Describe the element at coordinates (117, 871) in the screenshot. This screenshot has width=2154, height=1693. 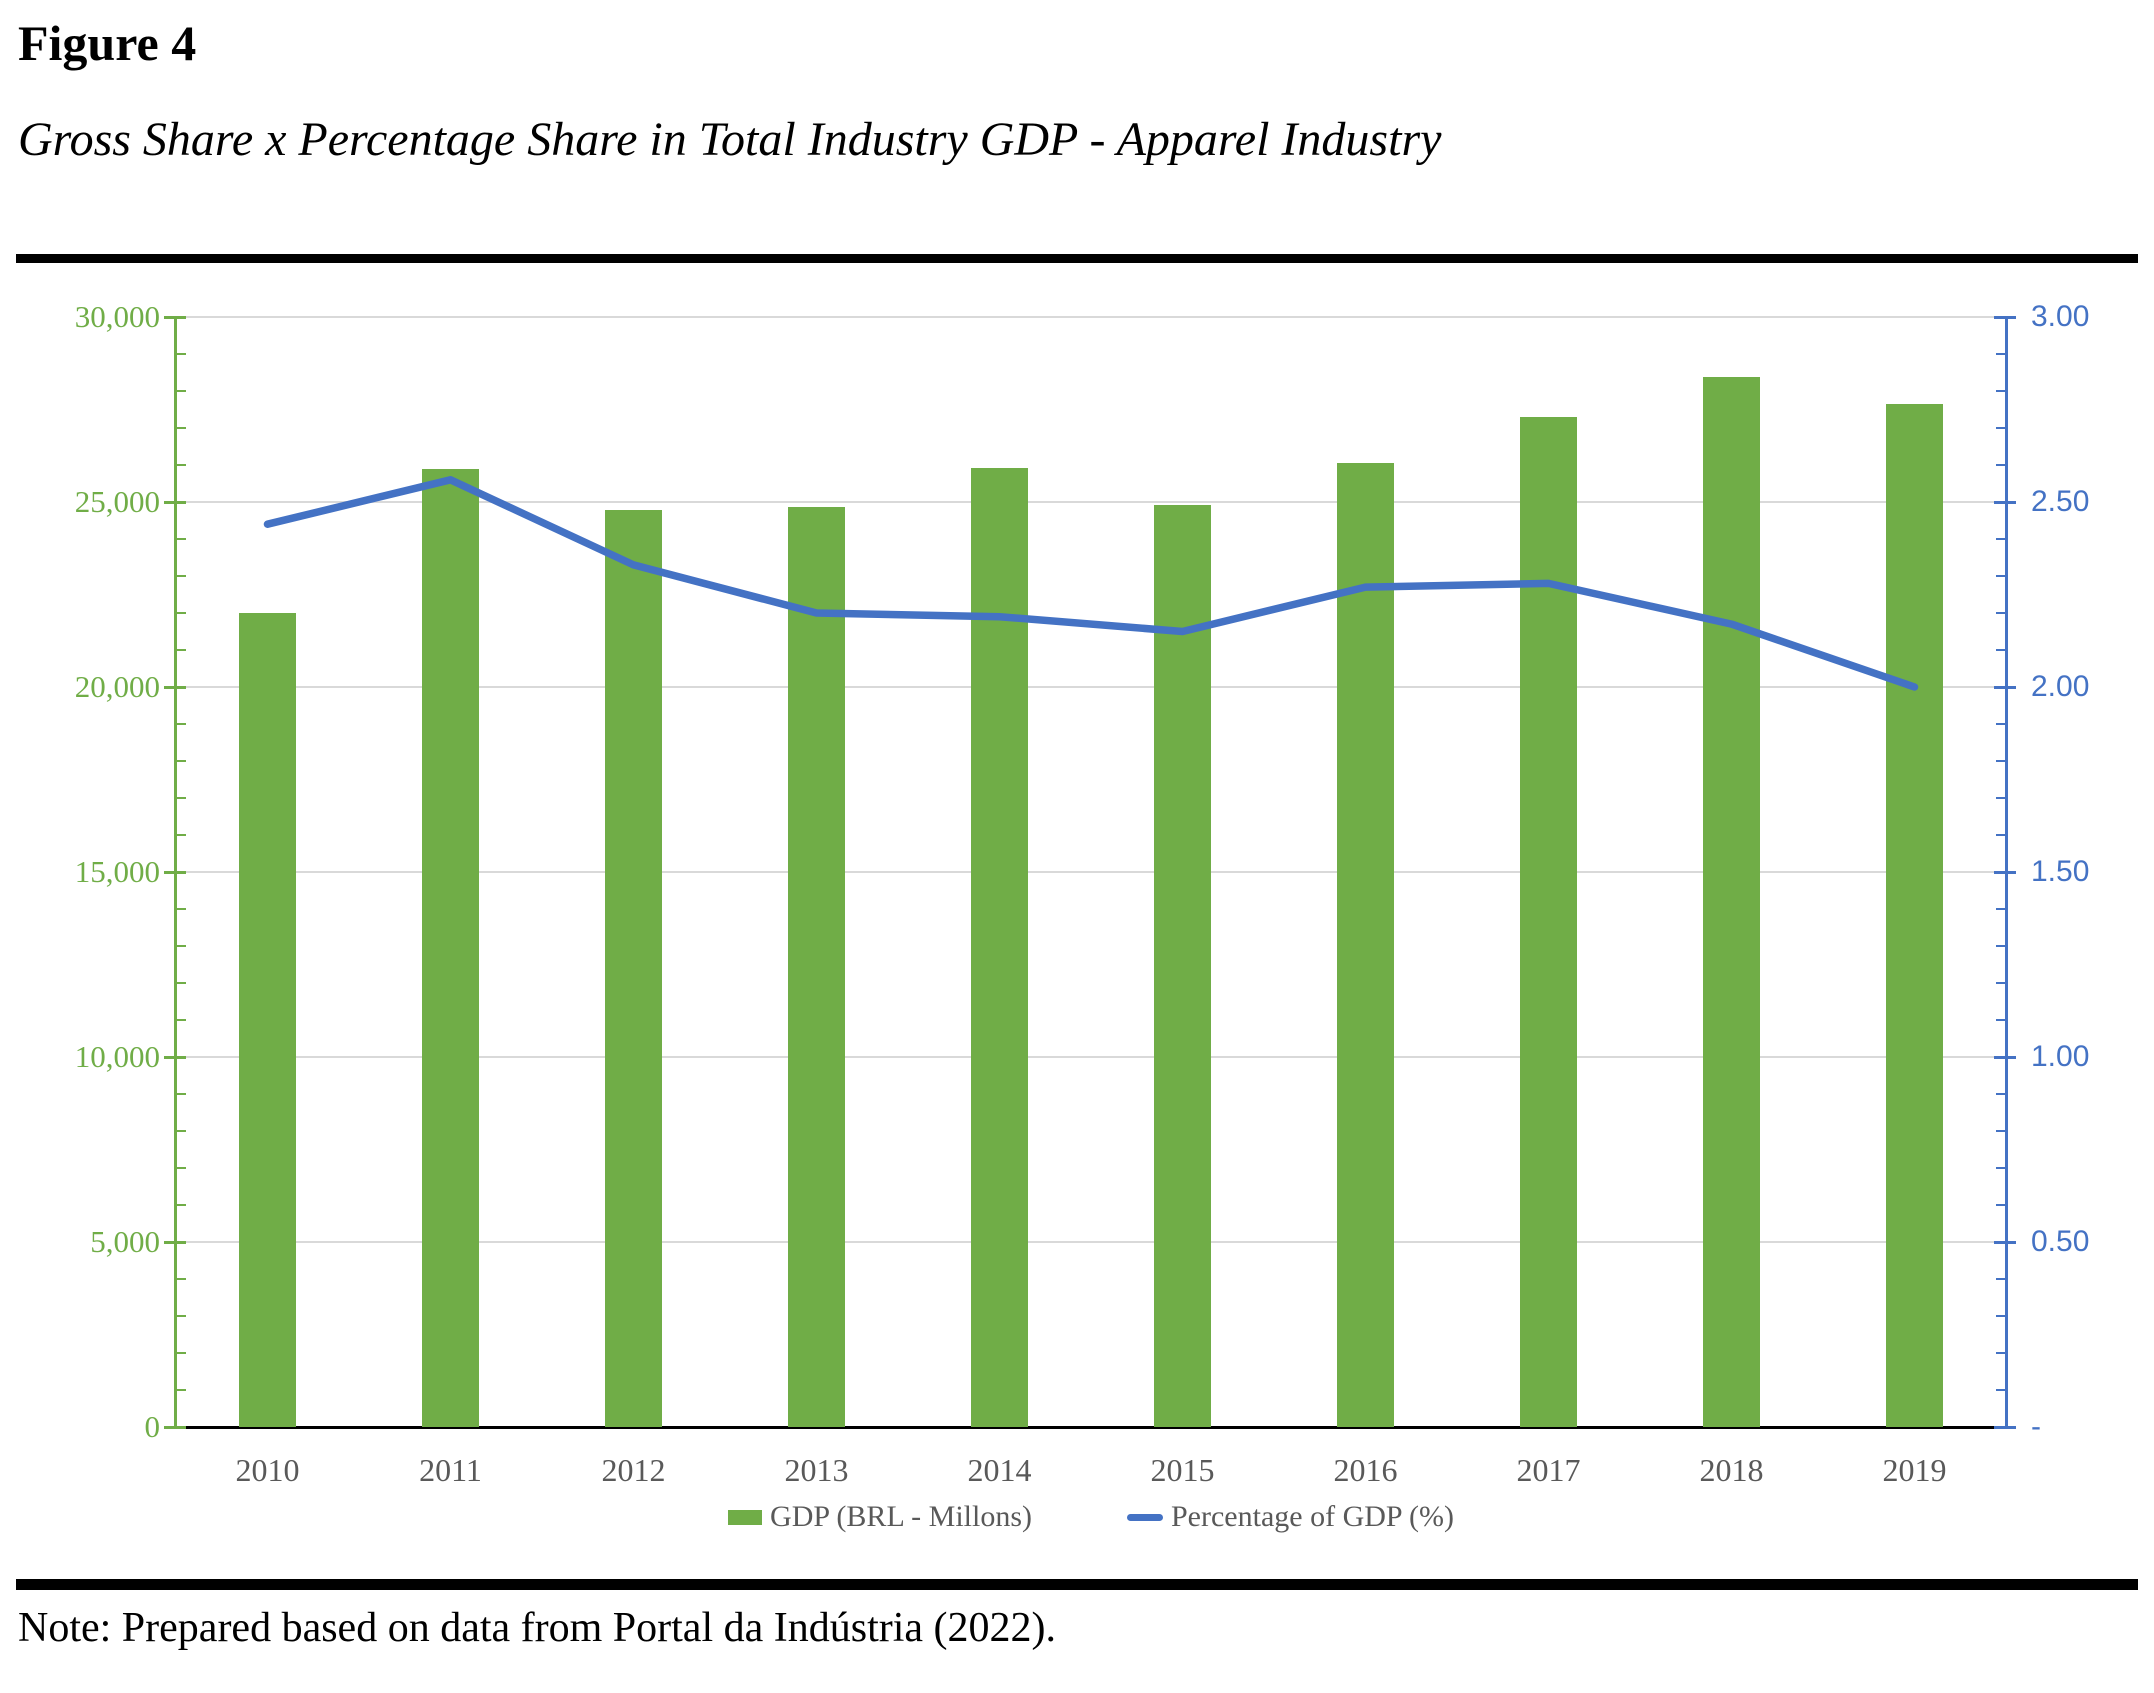
I see `left-tick-label: 15,000` at that location.